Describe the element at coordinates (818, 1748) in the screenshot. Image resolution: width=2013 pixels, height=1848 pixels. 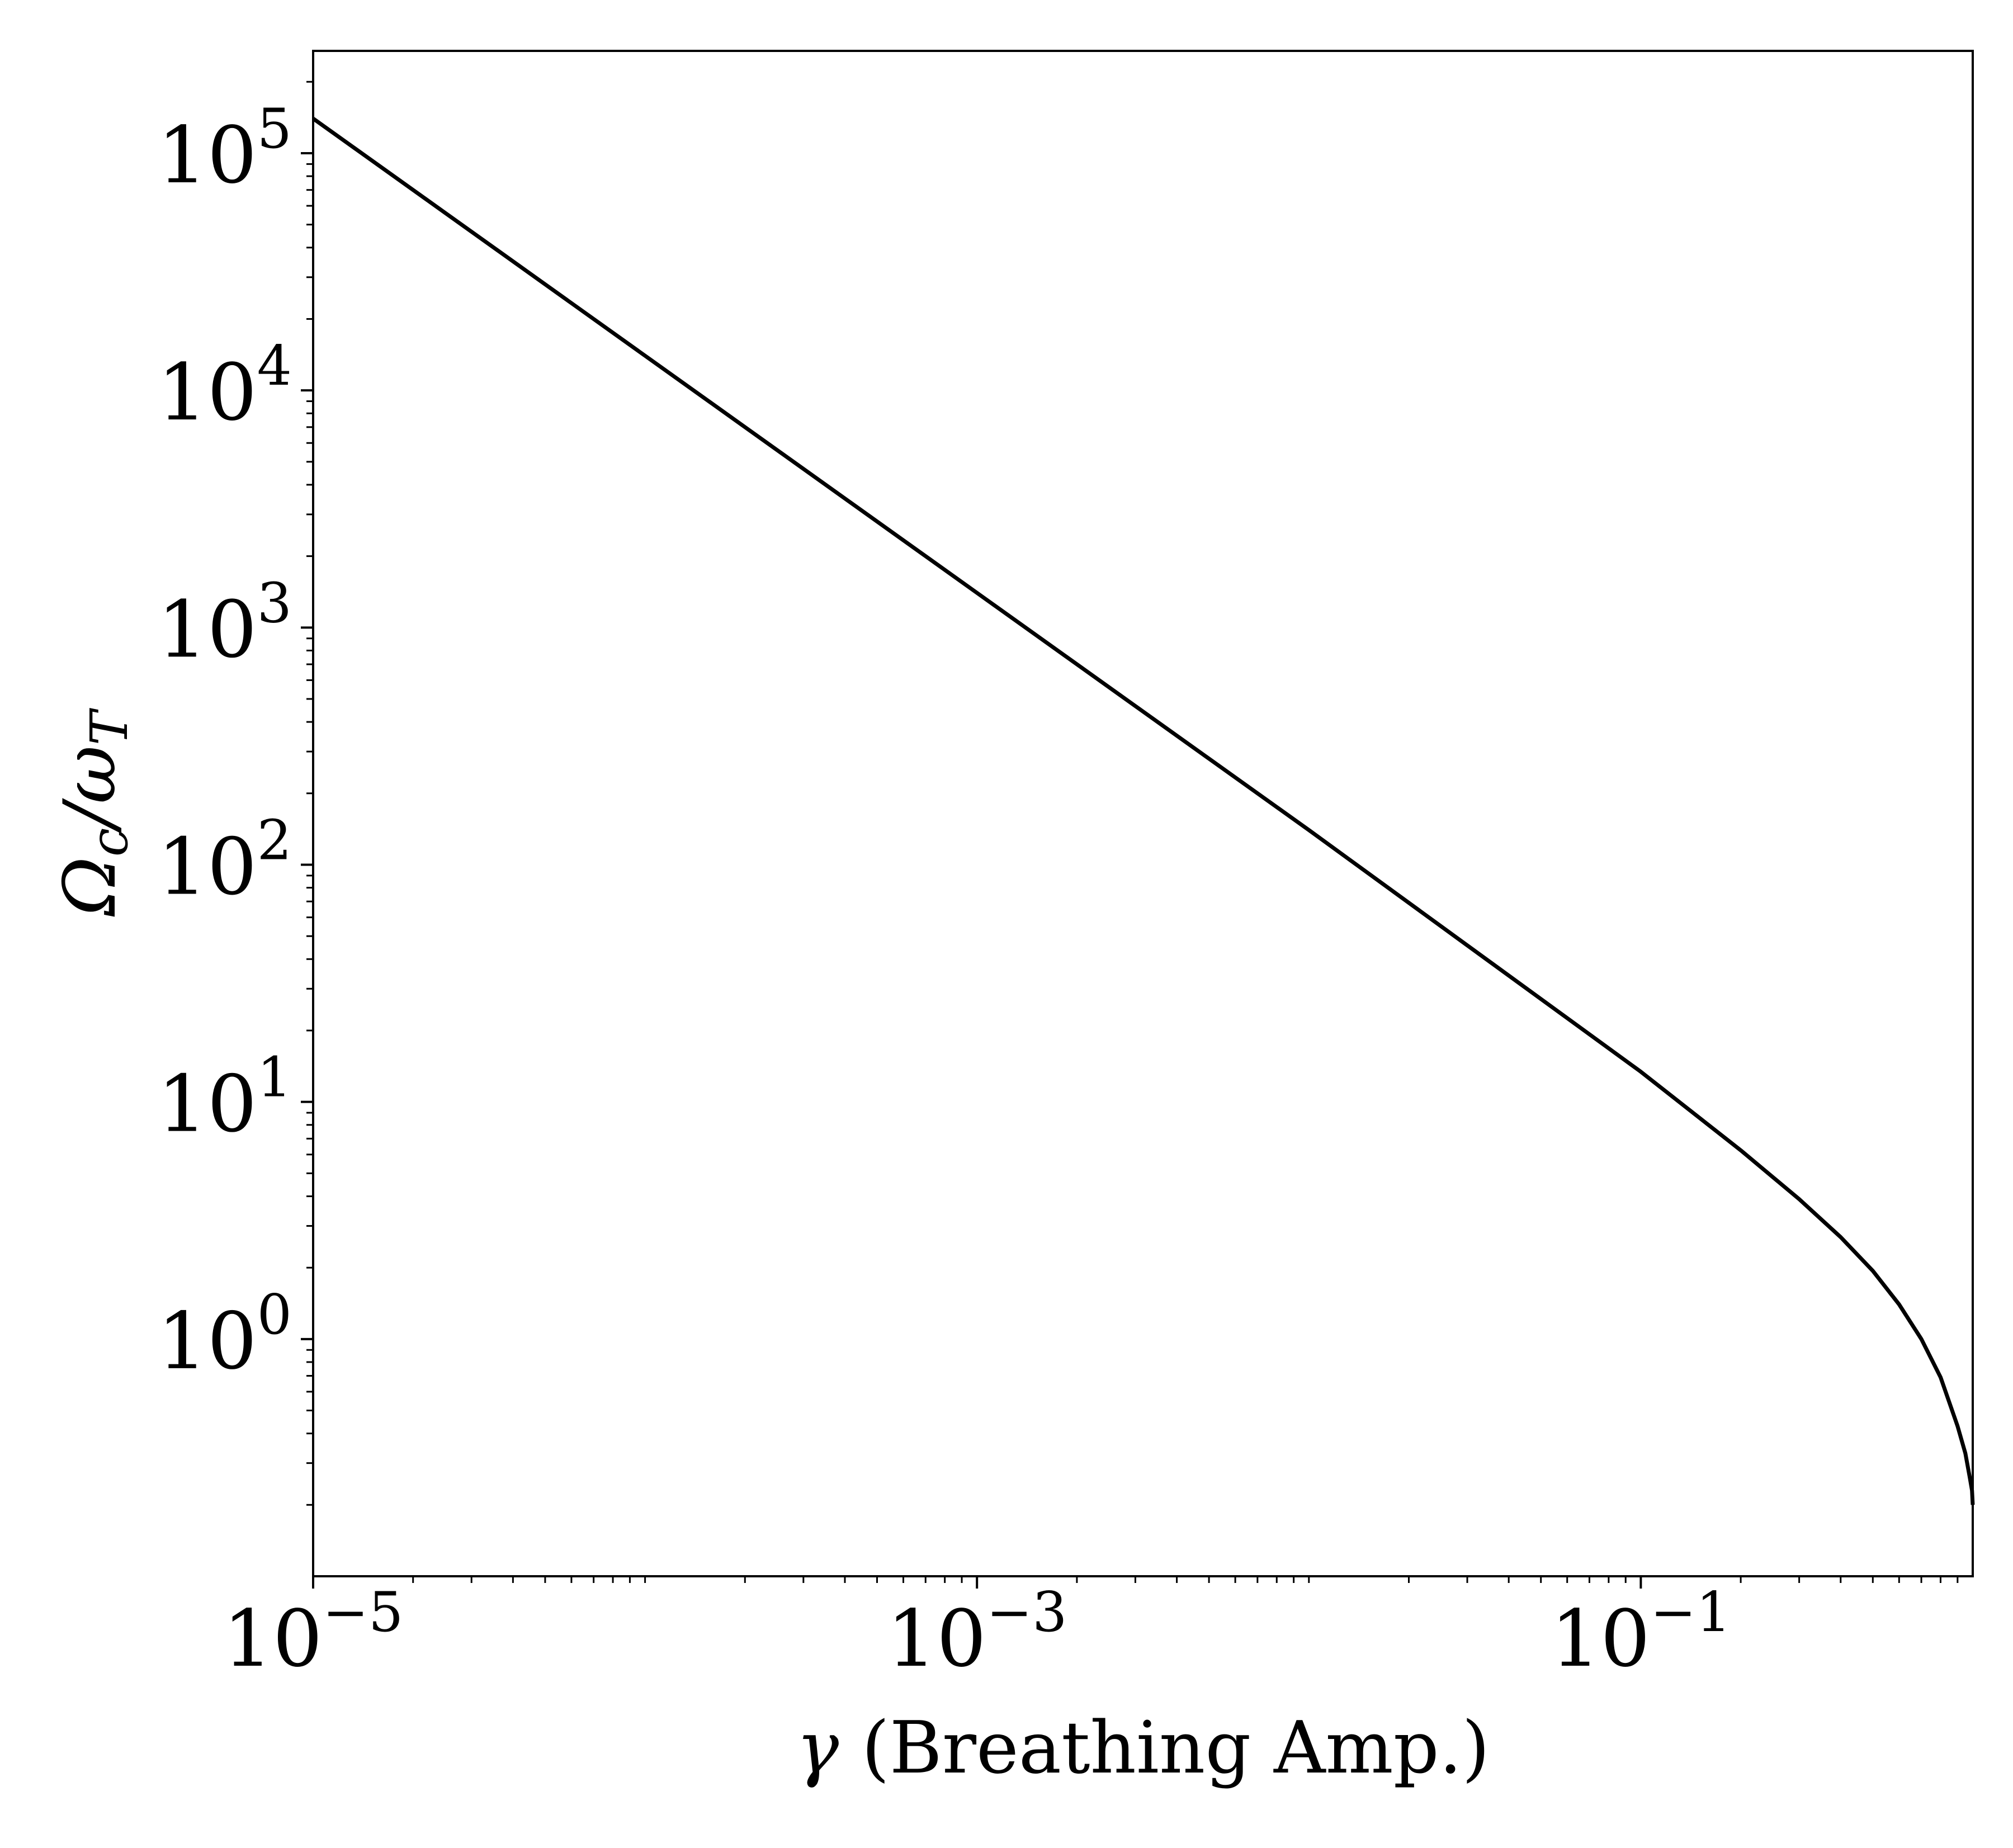
I see `x-axis-symbol: γ` at that location.